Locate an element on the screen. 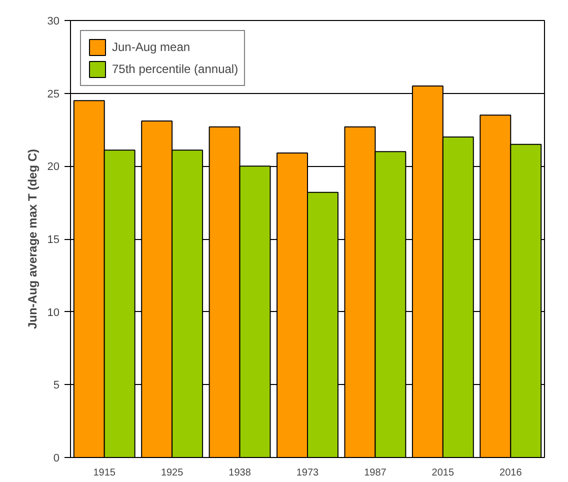 The height and width of the screenshot is (482, 568). y-axis-title: Jun-Aug average max T (deg C) is located at coordinates (32, 239).